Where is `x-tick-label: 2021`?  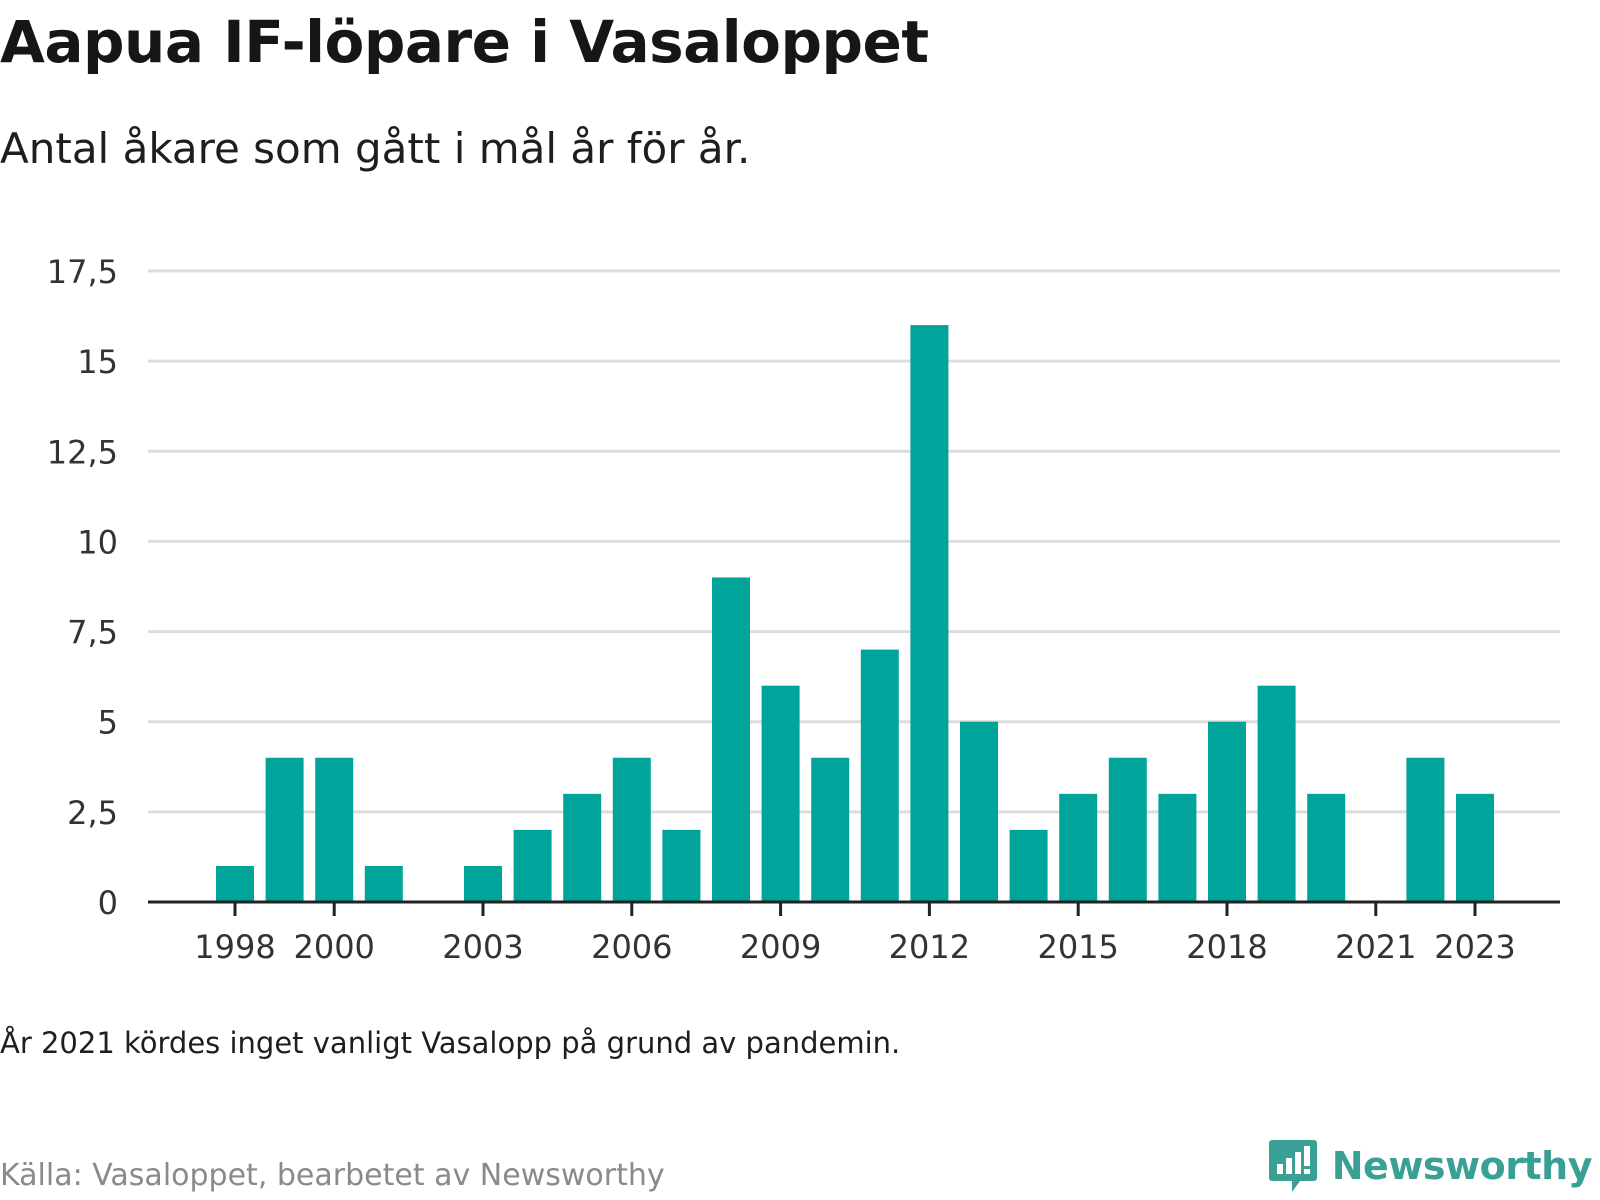 x-tick-label: 2021 is located at coordinates (1375, 947).